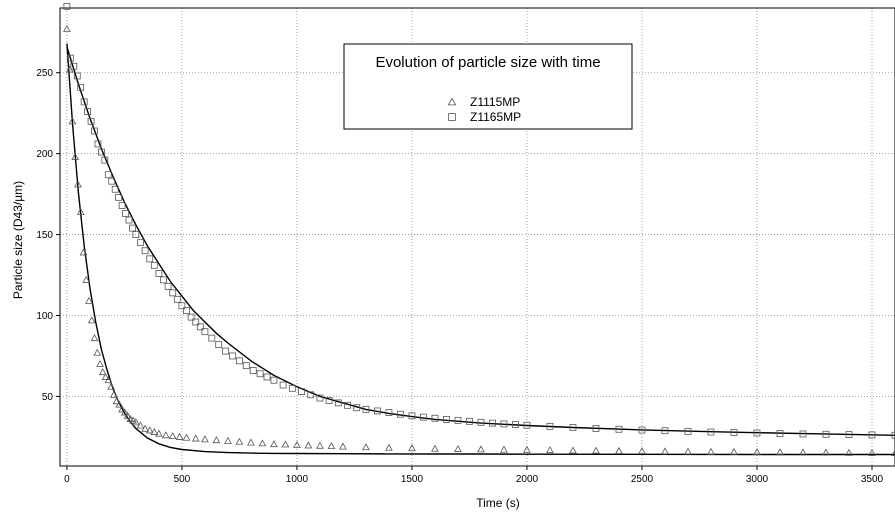 This screenshot has height=512, width=895. What do you see at coordinates (67, 479) in the screenshot?
I see `x-tick-label: 0` at bounding box center [67, 479].